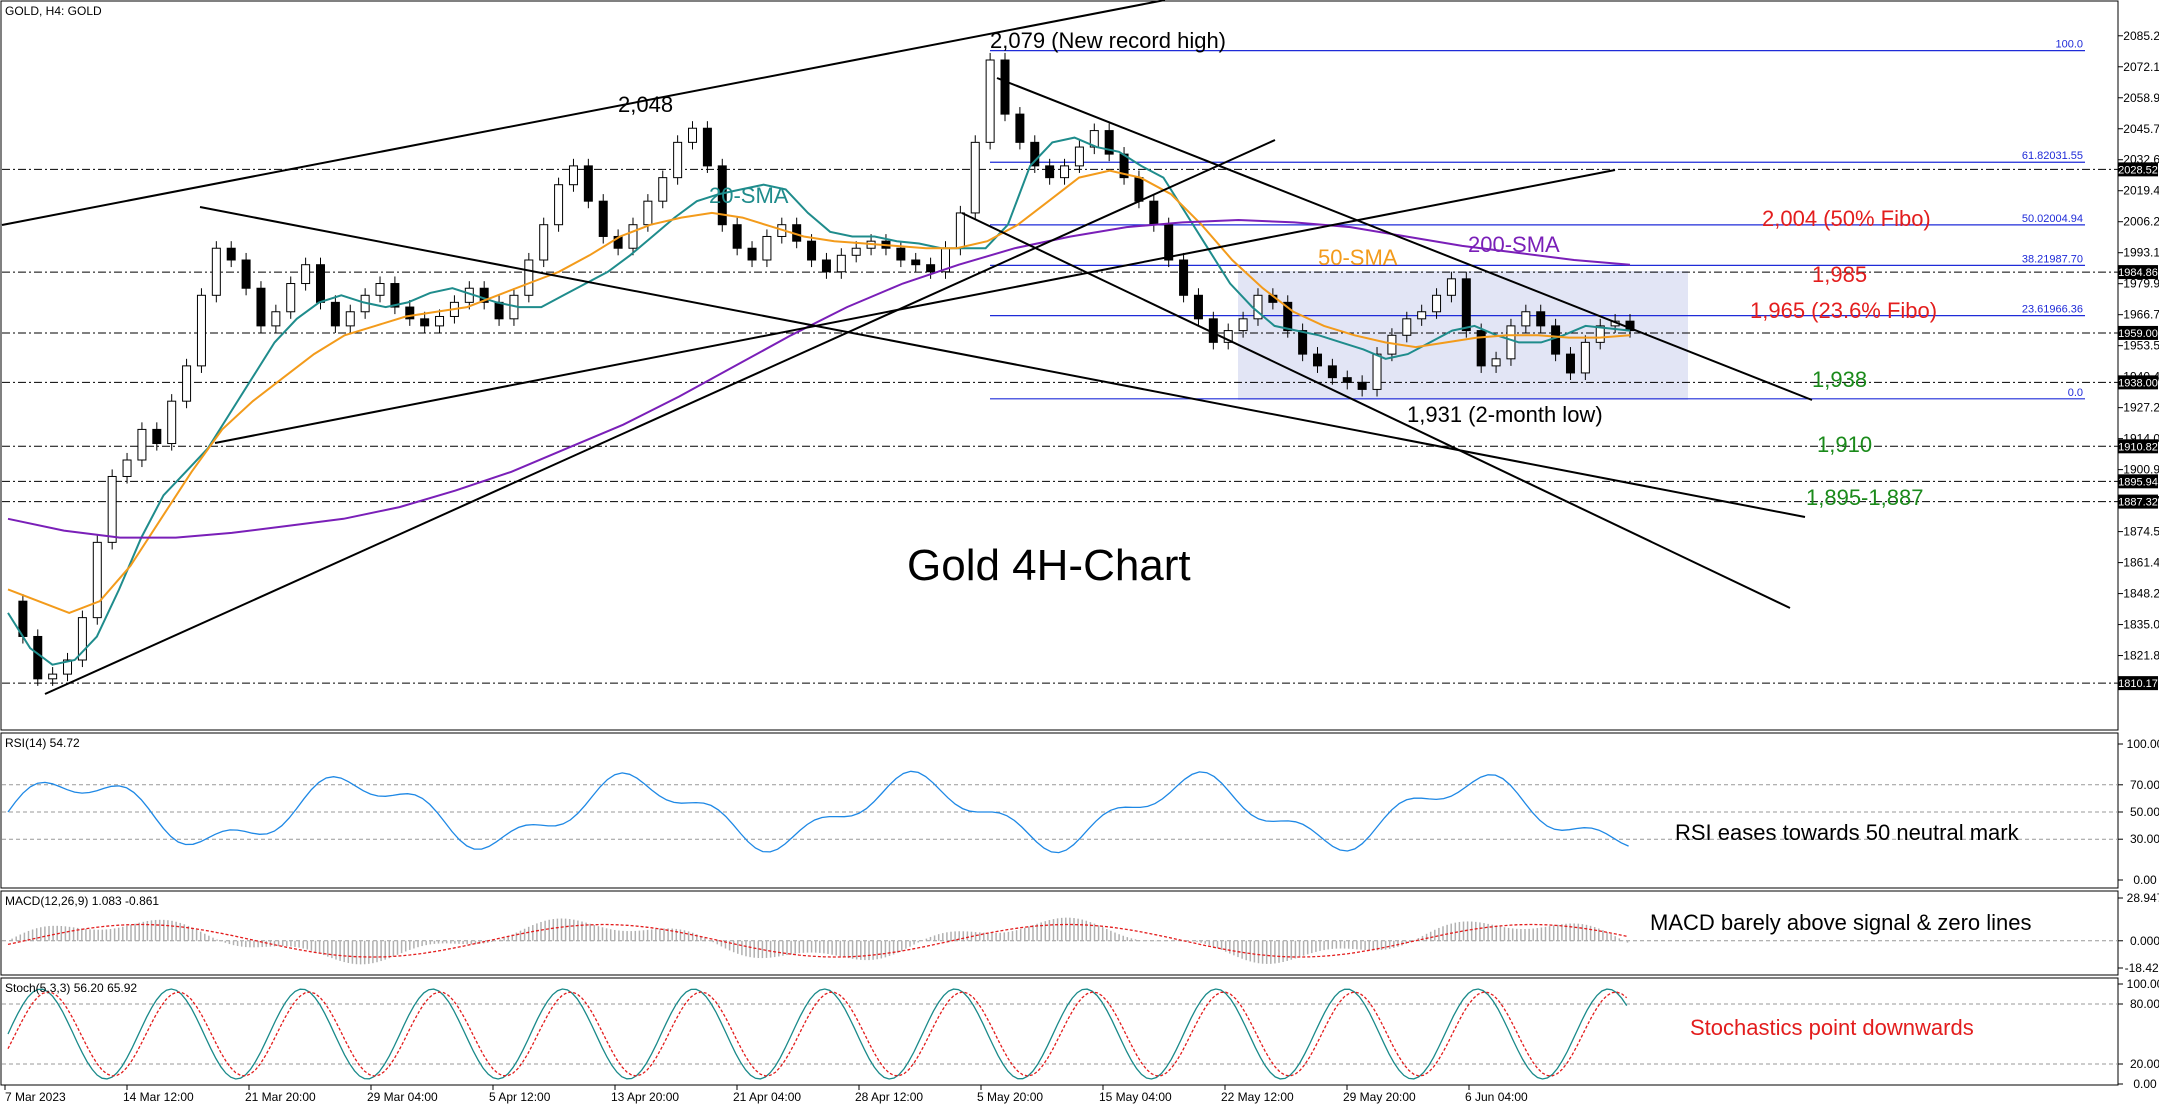 Image resolution: width=2159 pixels, height=1111 pixels. What do you see at coordinates (2052, 156) in the screenshot?
I see `fib-level-label: 61.82031.55` at bounding box center [2052, 156].